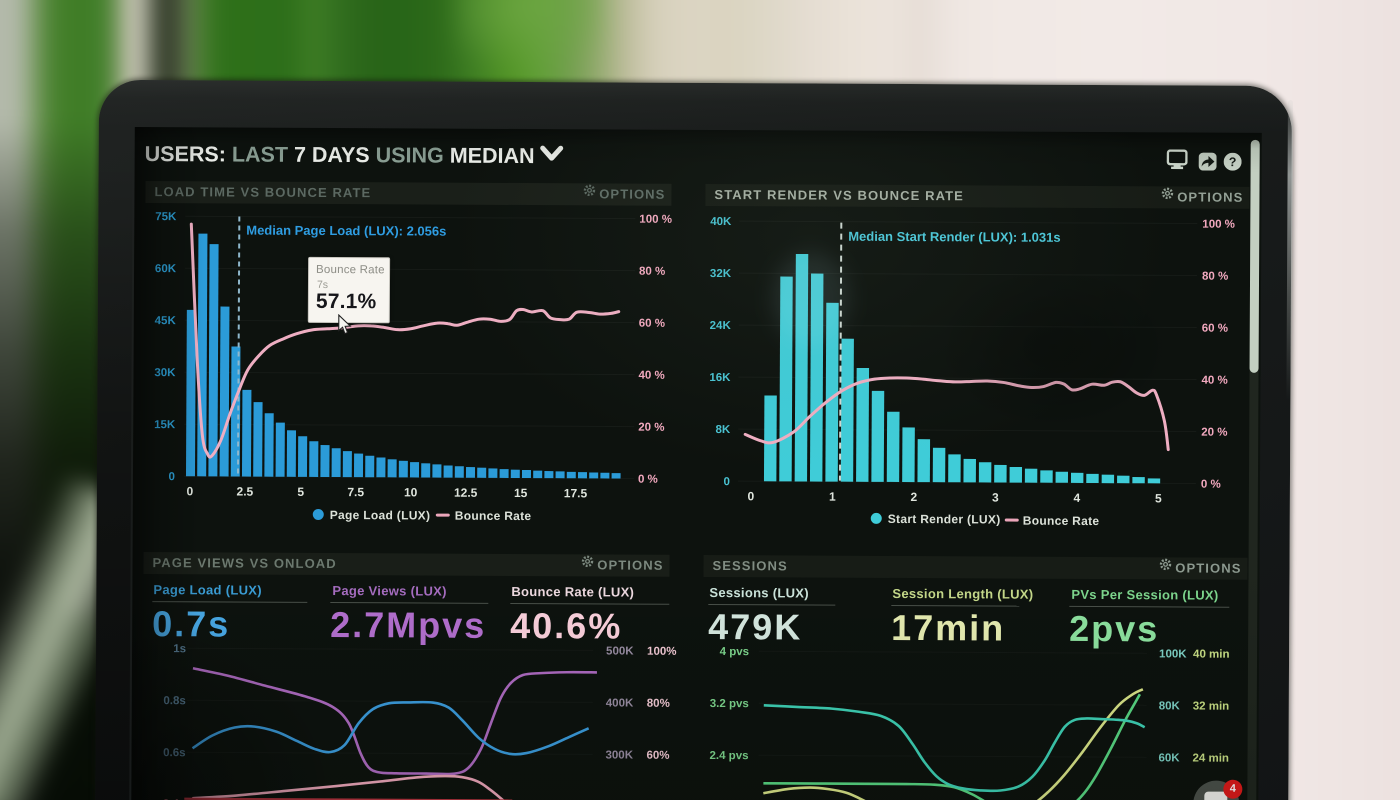 The height and width of the screenshot is (800, 1400). I want to click on svg-text:Median Start Render (LUX): 1.0: Median Start Render (LUX): 1.031s, so click(954, 237).